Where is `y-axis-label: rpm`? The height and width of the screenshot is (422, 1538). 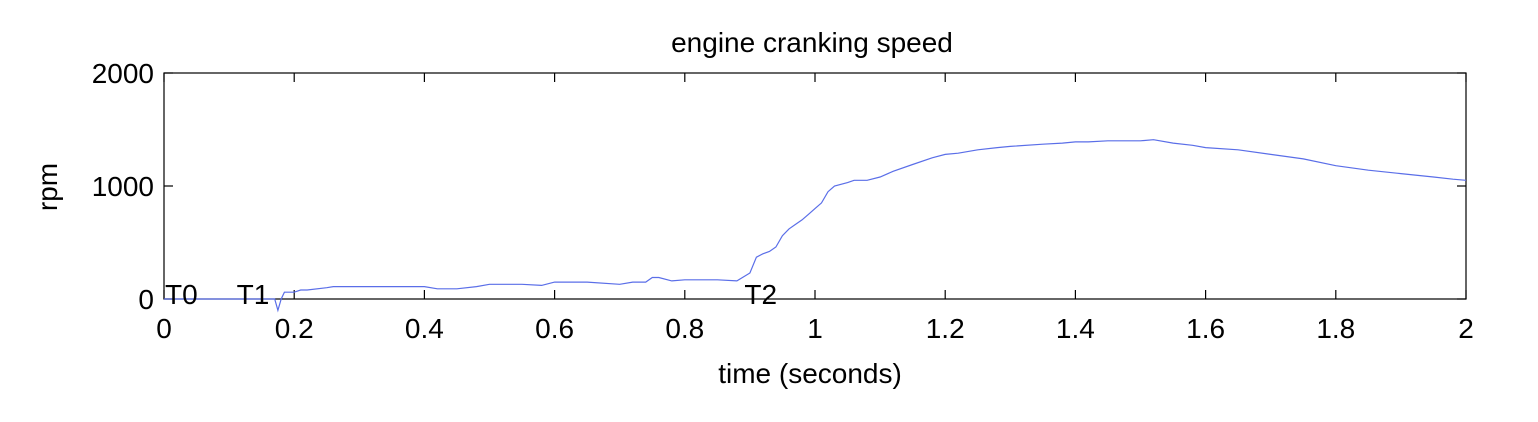
y-axis-label: rpm is located at coordinates (47, 187).